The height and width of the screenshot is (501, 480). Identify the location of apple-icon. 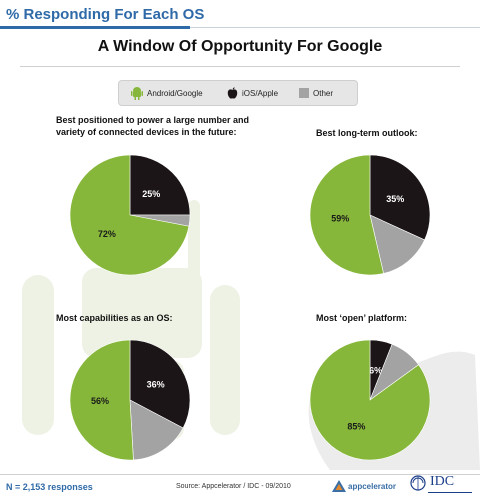
(232, 93).